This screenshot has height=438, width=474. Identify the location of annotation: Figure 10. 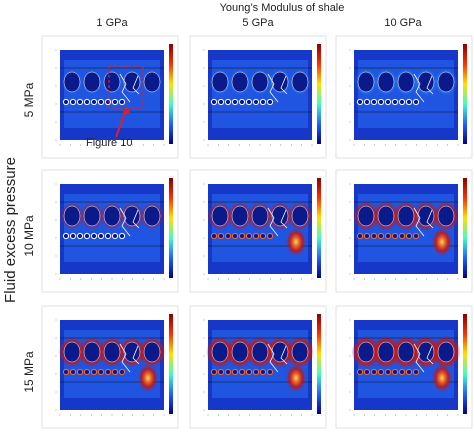
(109, 143).